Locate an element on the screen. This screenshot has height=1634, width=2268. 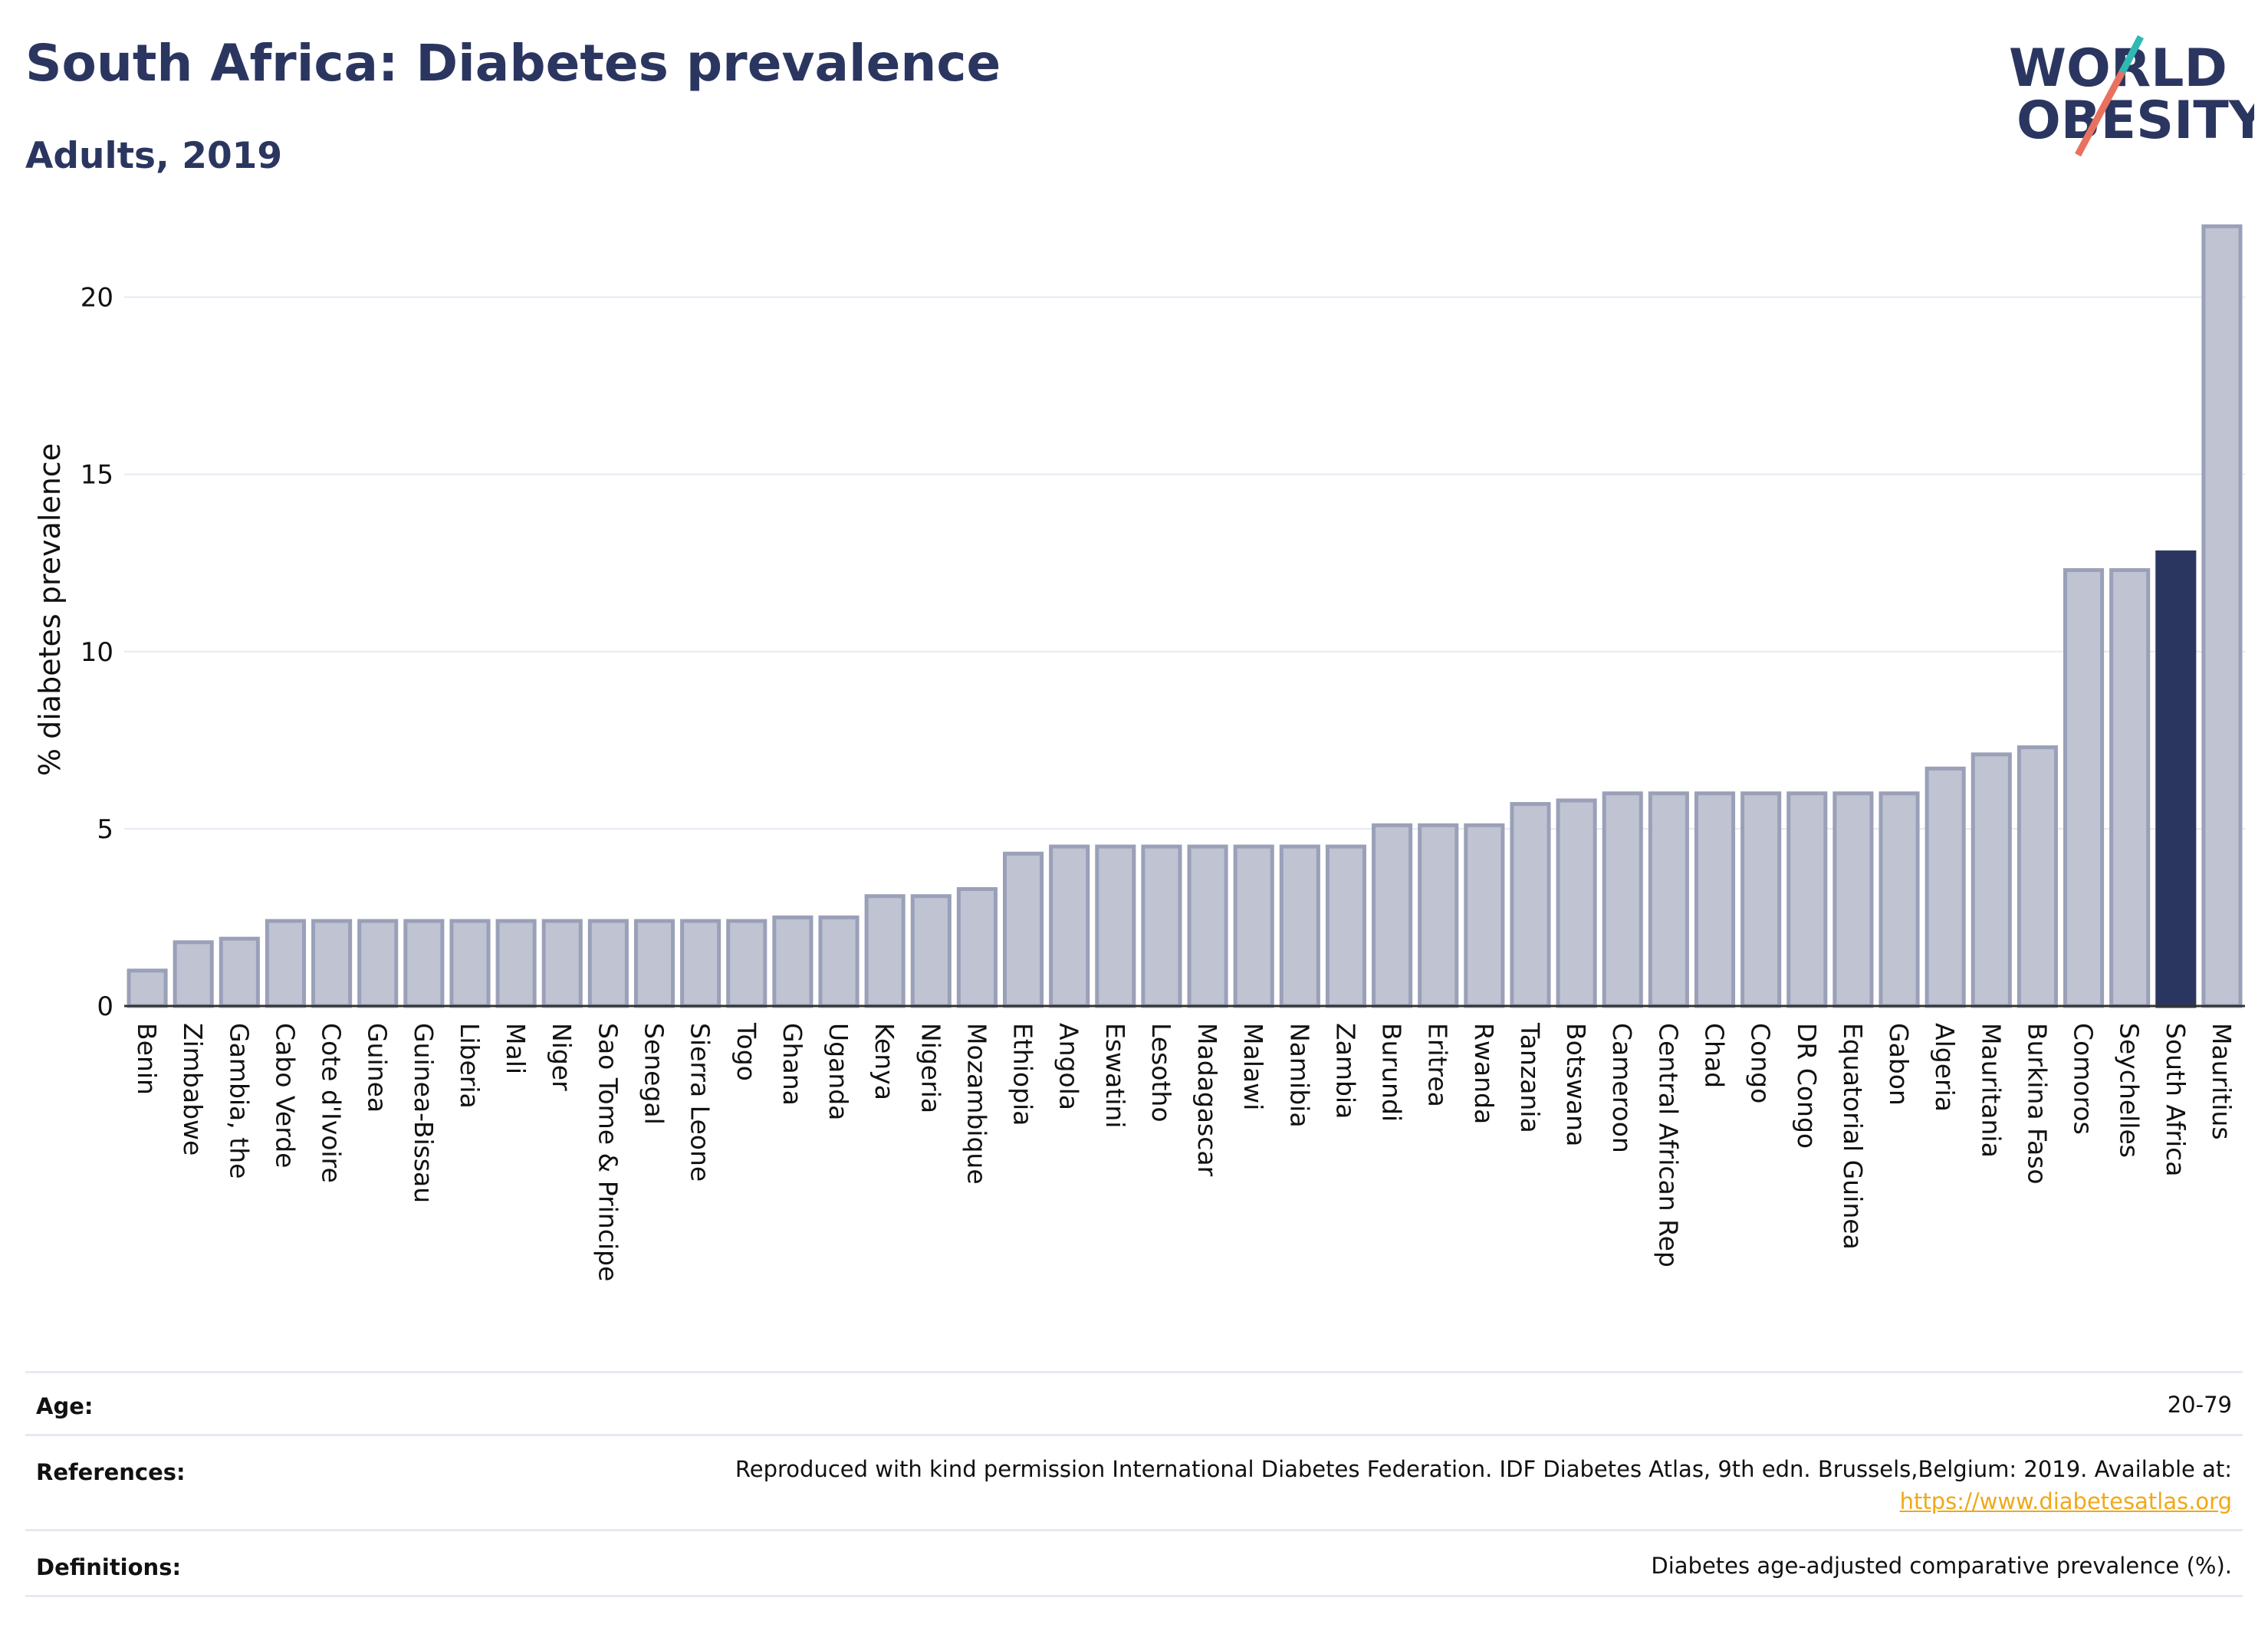
x-category-label: Nigeria is located at coordinates (930, 1068).